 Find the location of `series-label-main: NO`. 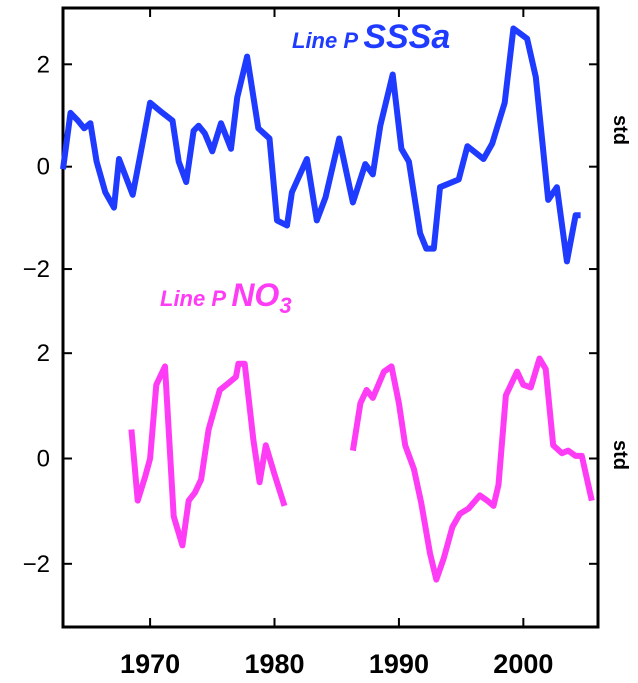

series-label-main: NO is located at coordinates (255, 295).